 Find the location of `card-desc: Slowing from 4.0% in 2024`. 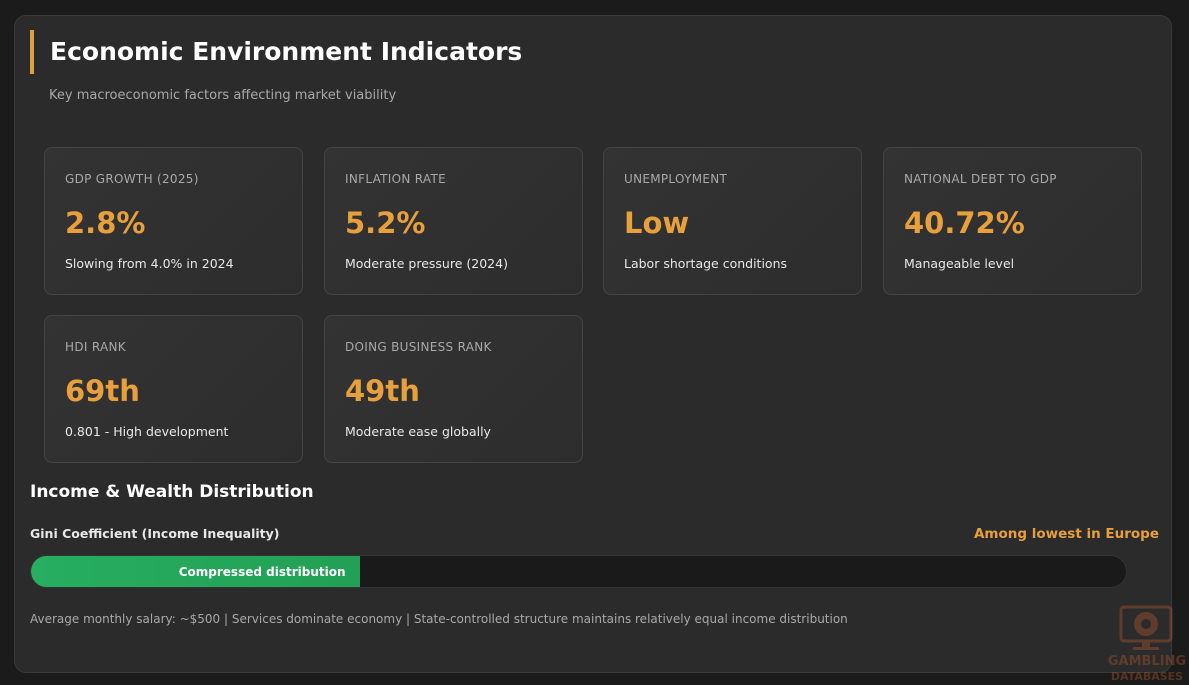

card-desc: Slowing from 4.0% in 2024 is located at coordinates (149, 263).